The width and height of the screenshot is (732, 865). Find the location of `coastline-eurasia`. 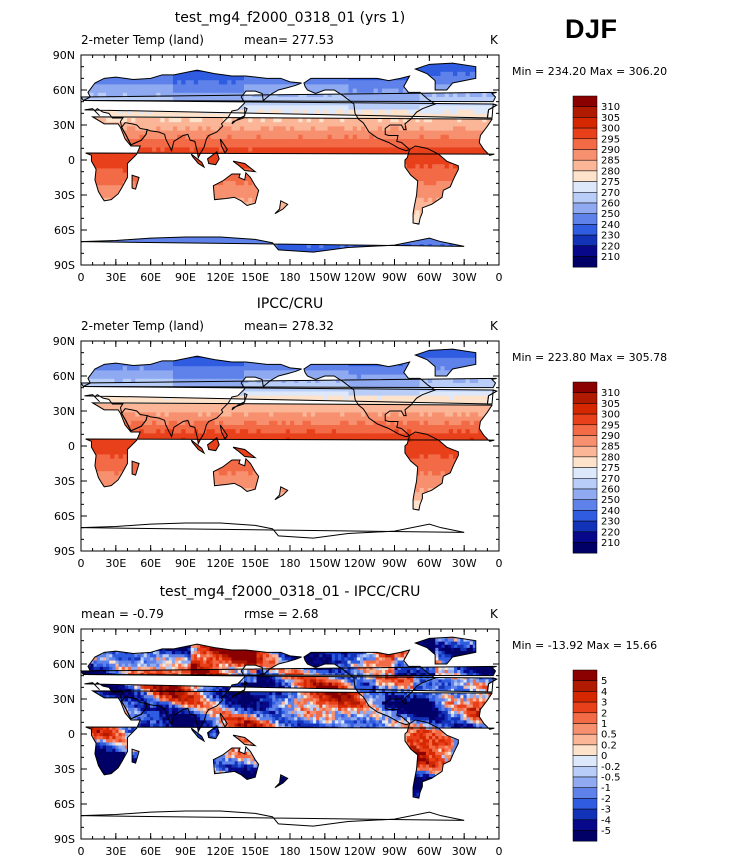

coastline-eurasia is located at coordinates (290, 400).